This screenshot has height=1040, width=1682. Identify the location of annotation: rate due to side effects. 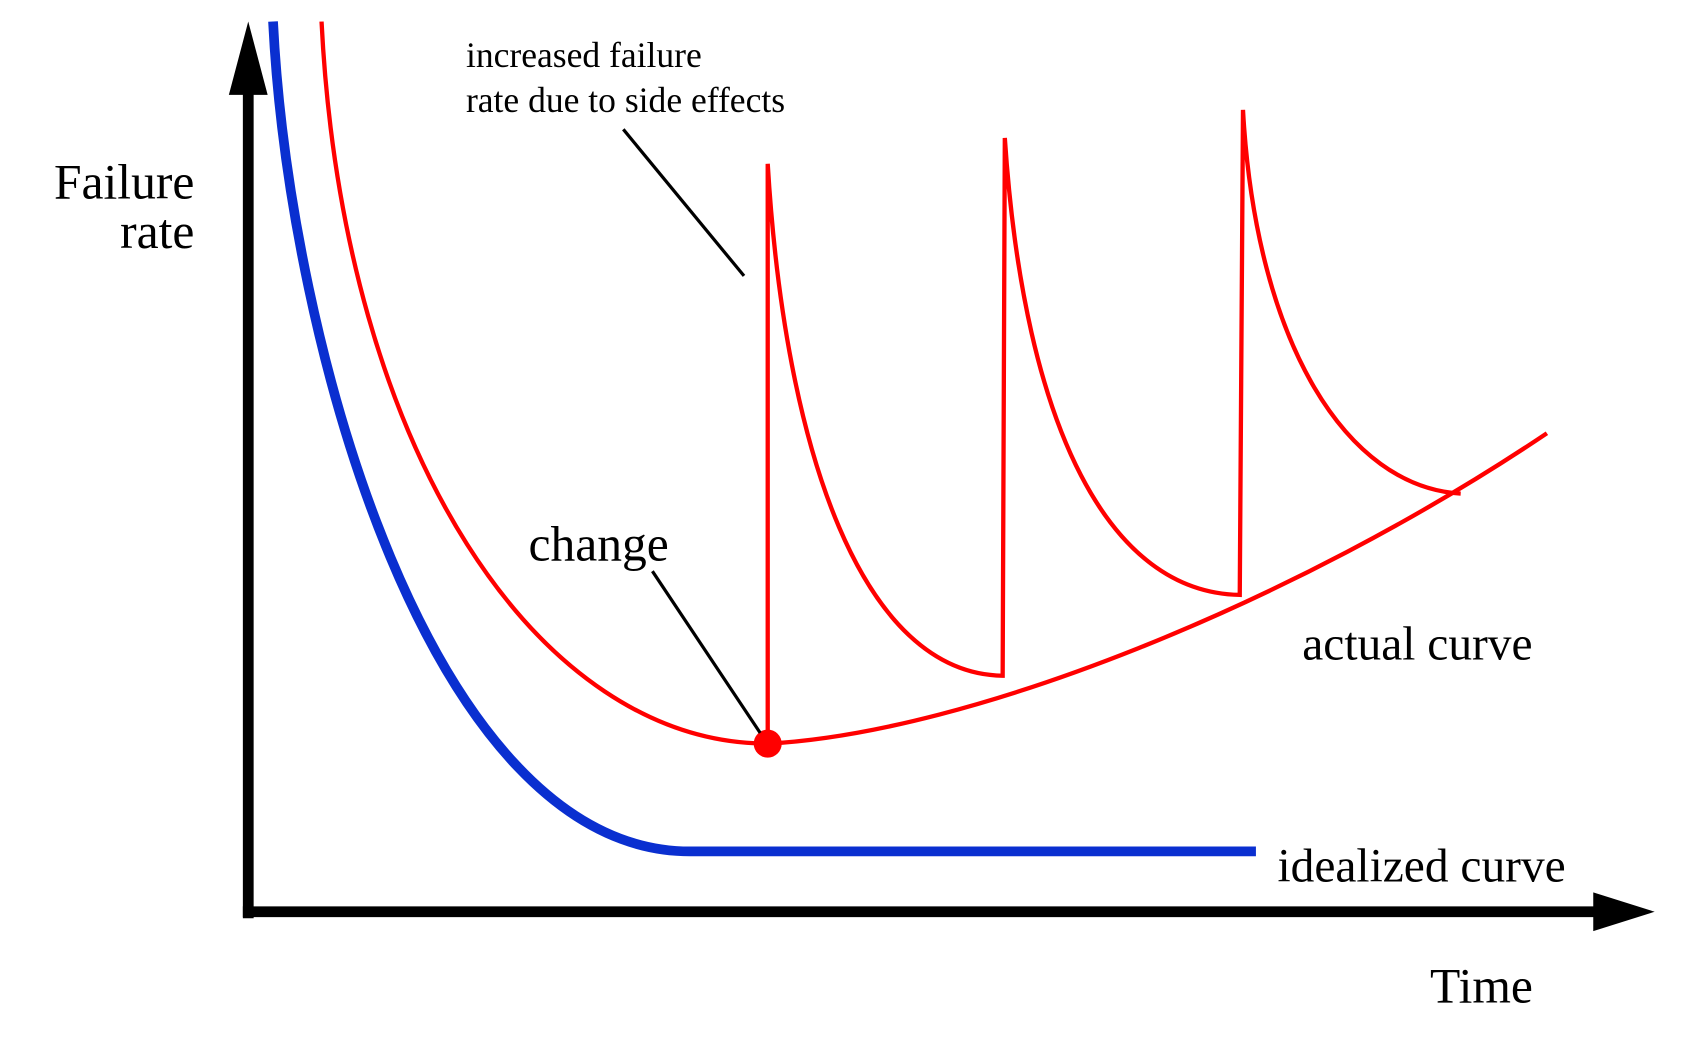
(625, 100).